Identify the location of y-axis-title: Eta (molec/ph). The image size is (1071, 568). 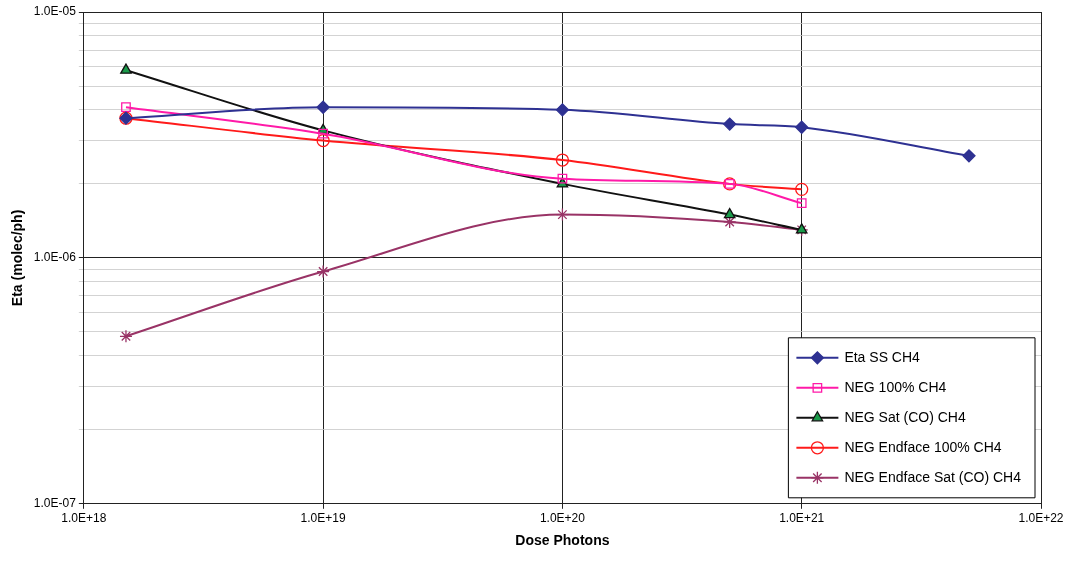
(17, 258).